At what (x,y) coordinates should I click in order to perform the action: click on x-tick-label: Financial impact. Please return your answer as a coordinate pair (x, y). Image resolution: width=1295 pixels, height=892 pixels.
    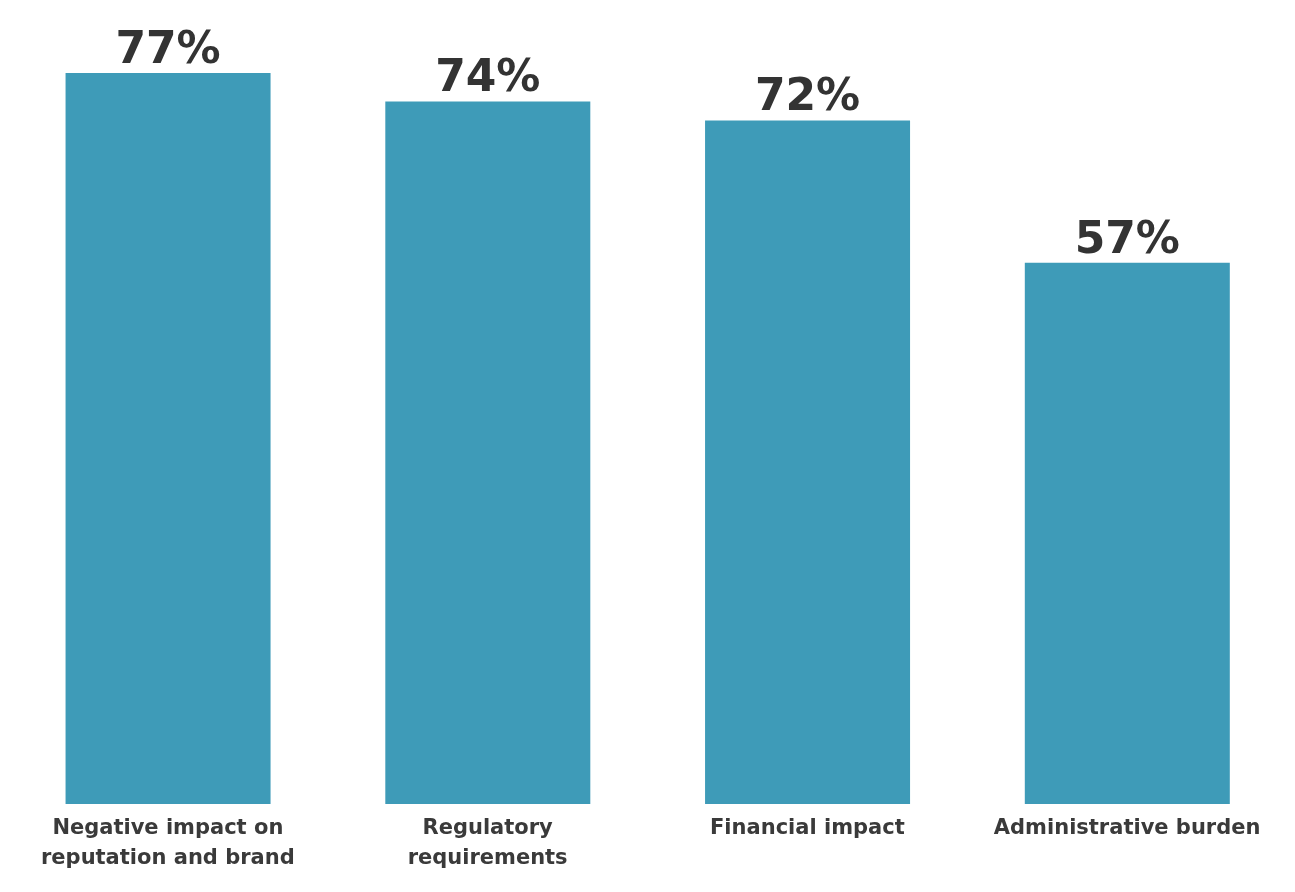
    Looking at the image, I should click on (807, 827).